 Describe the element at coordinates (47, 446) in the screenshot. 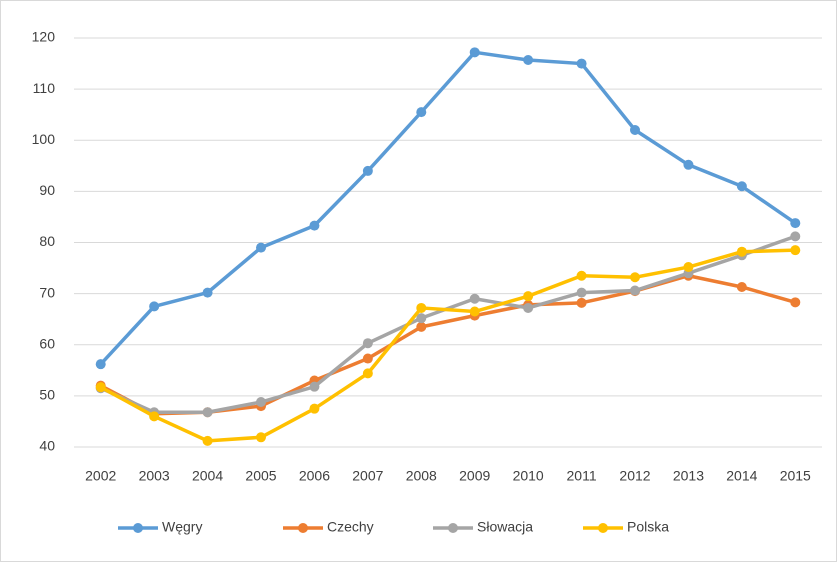

I see `y-tick-label: 40` at that location.